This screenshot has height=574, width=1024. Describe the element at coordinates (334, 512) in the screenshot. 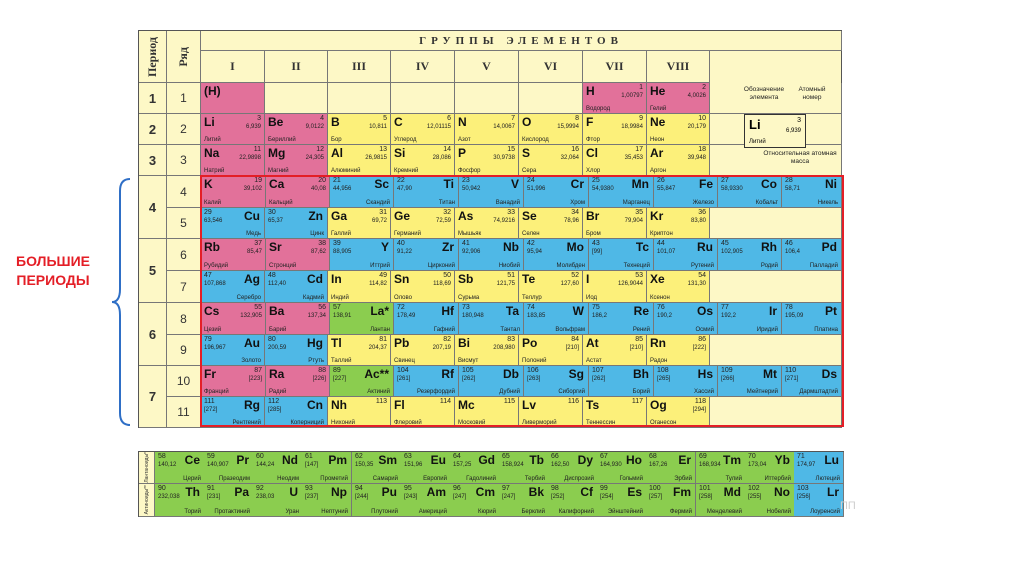

I see `element-name: Нептуний` at that location.